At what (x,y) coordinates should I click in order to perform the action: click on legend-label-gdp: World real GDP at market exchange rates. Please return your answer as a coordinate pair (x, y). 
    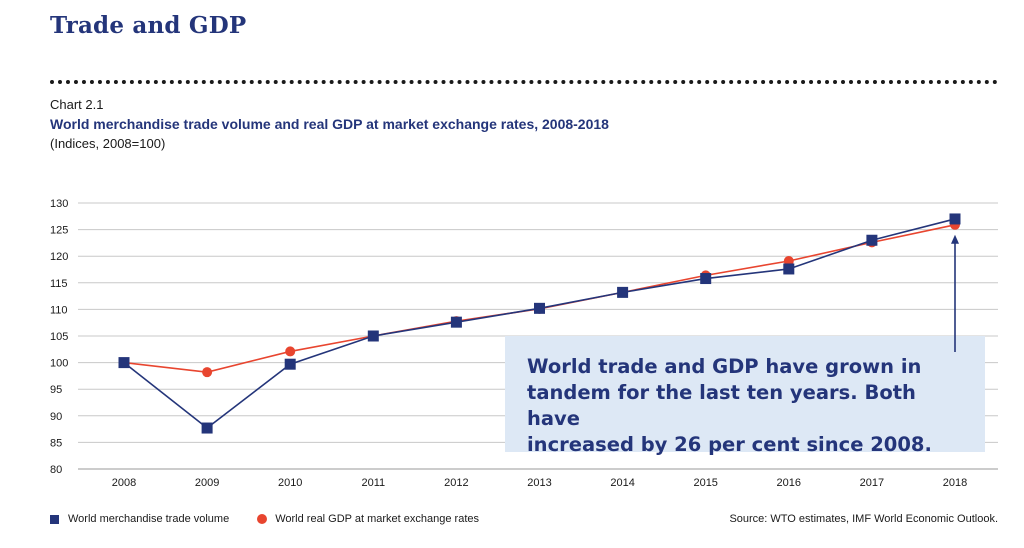
    Looking at the image, I should click on (377, 519).